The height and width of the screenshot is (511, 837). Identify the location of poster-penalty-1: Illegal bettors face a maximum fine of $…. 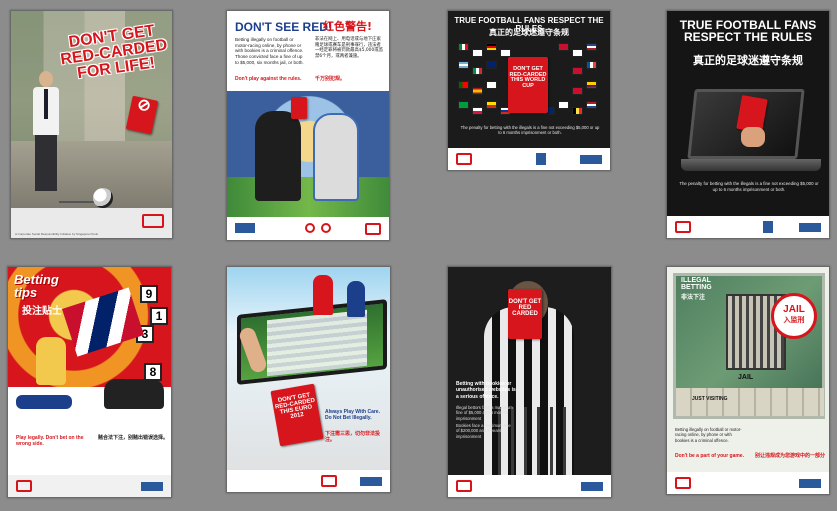
(484, 413).